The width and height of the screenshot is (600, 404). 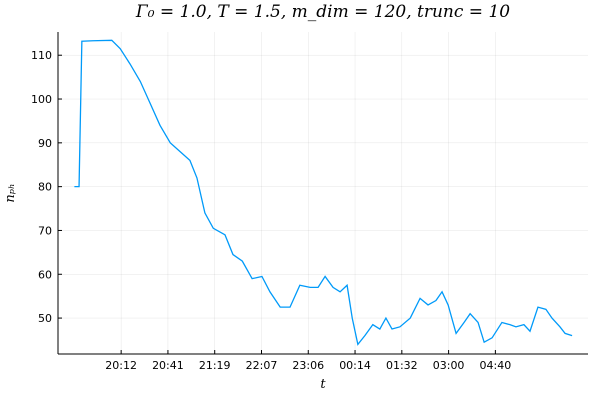 What do you see at coordinates (323, 384) in the screenshot?
I see `x-axis-label: t` at bounding box center [323, 384].